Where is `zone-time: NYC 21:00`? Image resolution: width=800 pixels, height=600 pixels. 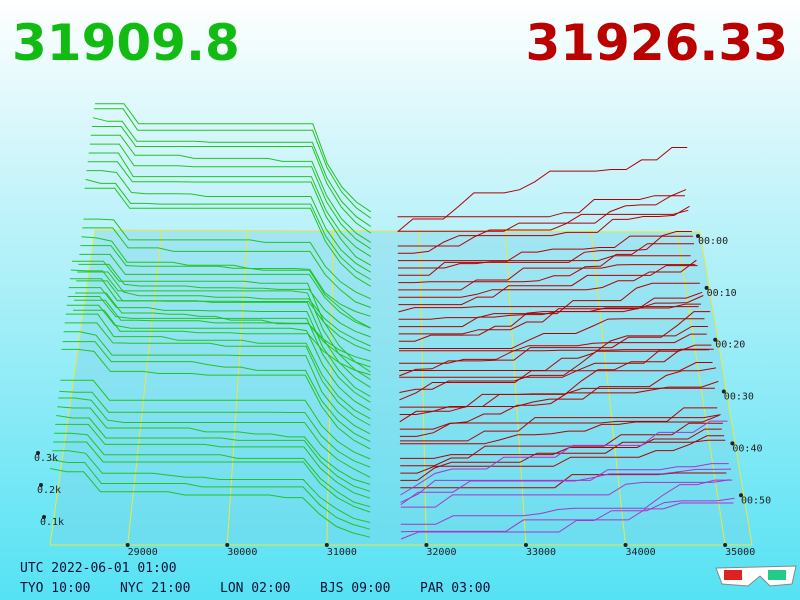
zone-time: NYC 21:00 is located at coordinates (155, 588).